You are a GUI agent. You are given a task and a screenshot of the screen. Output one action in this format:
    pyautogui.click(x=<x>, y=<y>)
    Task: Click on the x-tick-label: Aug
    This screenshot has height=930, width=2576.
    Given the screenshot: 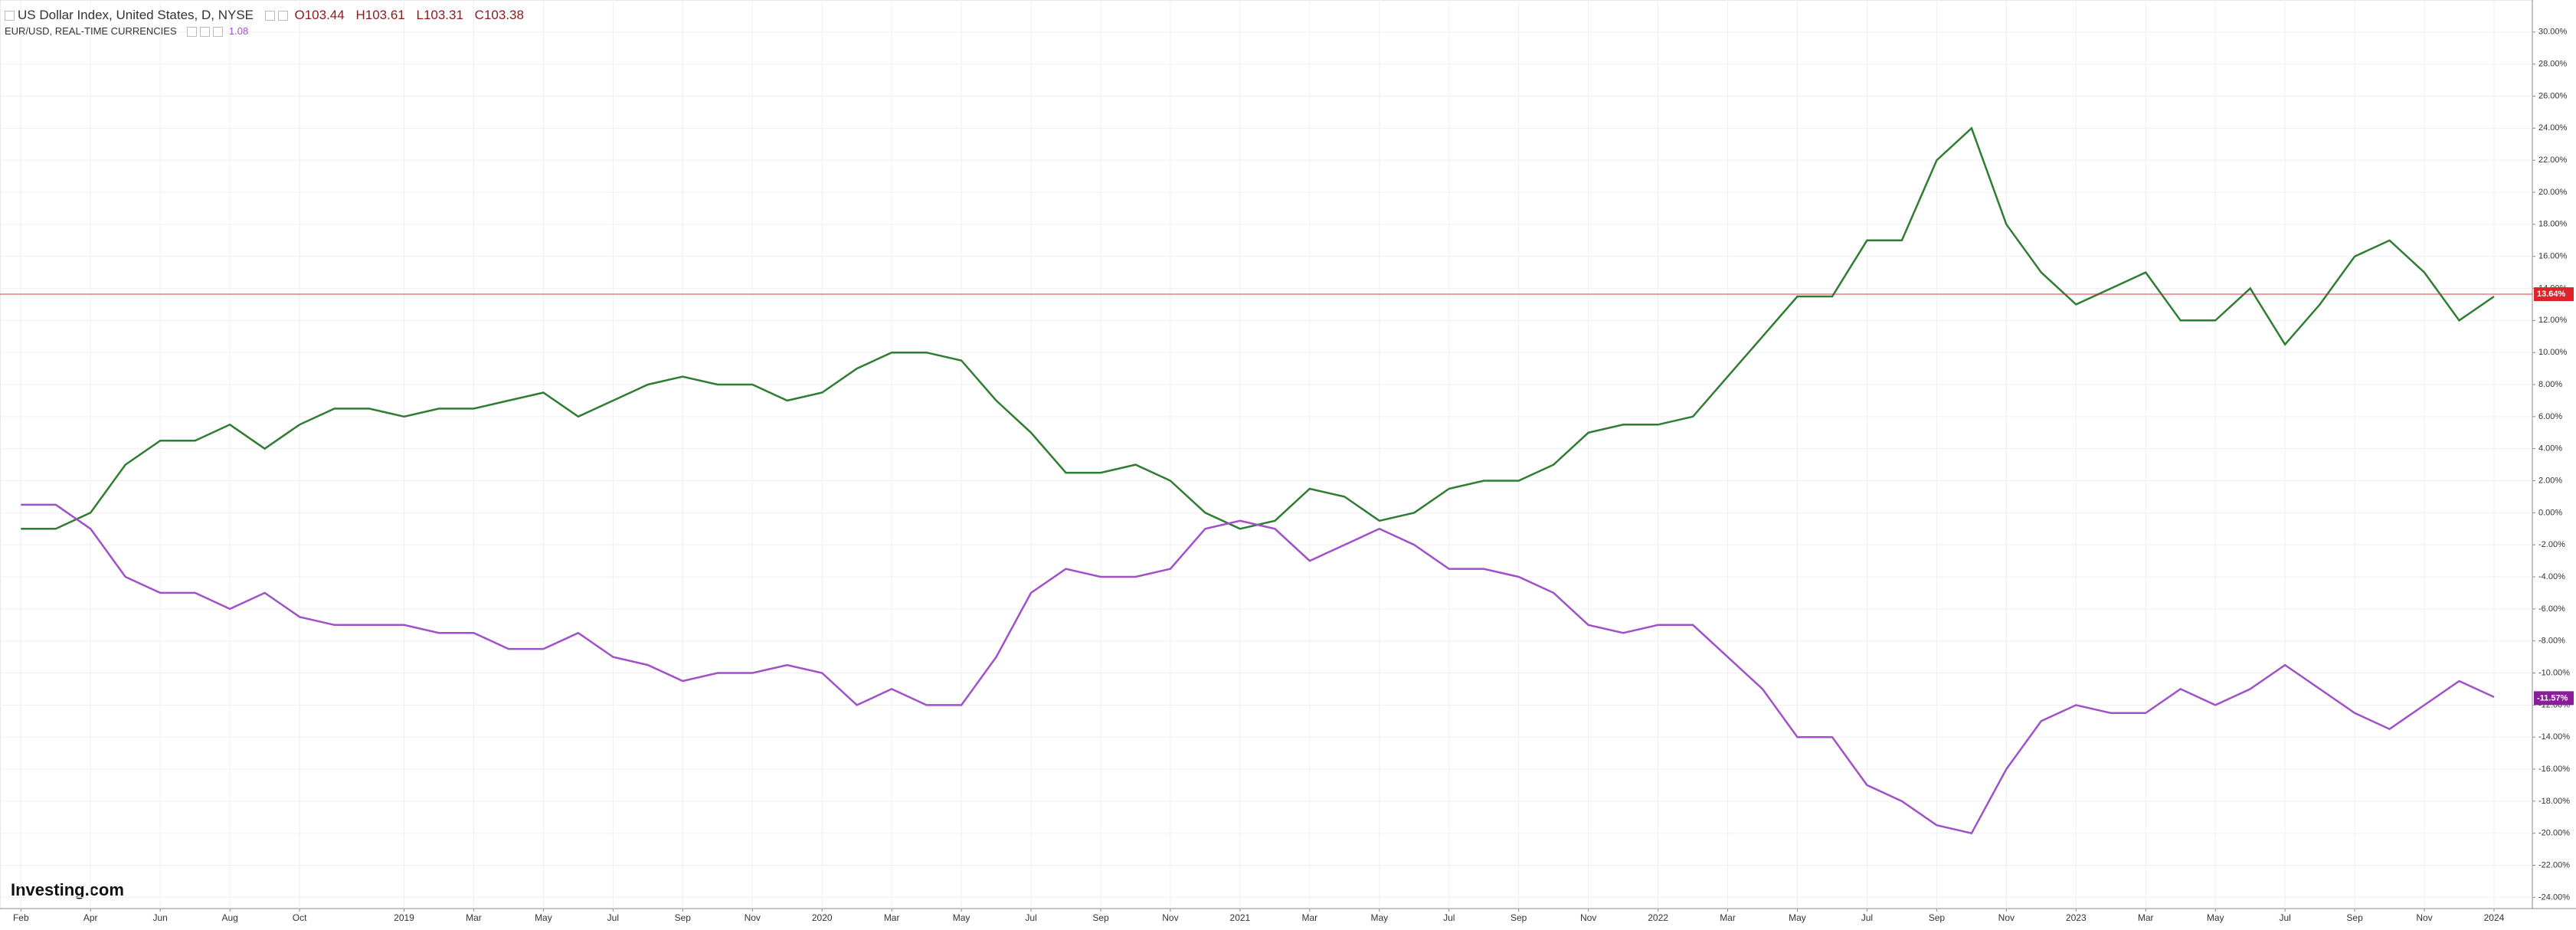 What is the action you would take?
    pyautogui.click(x=229, y=917)
    